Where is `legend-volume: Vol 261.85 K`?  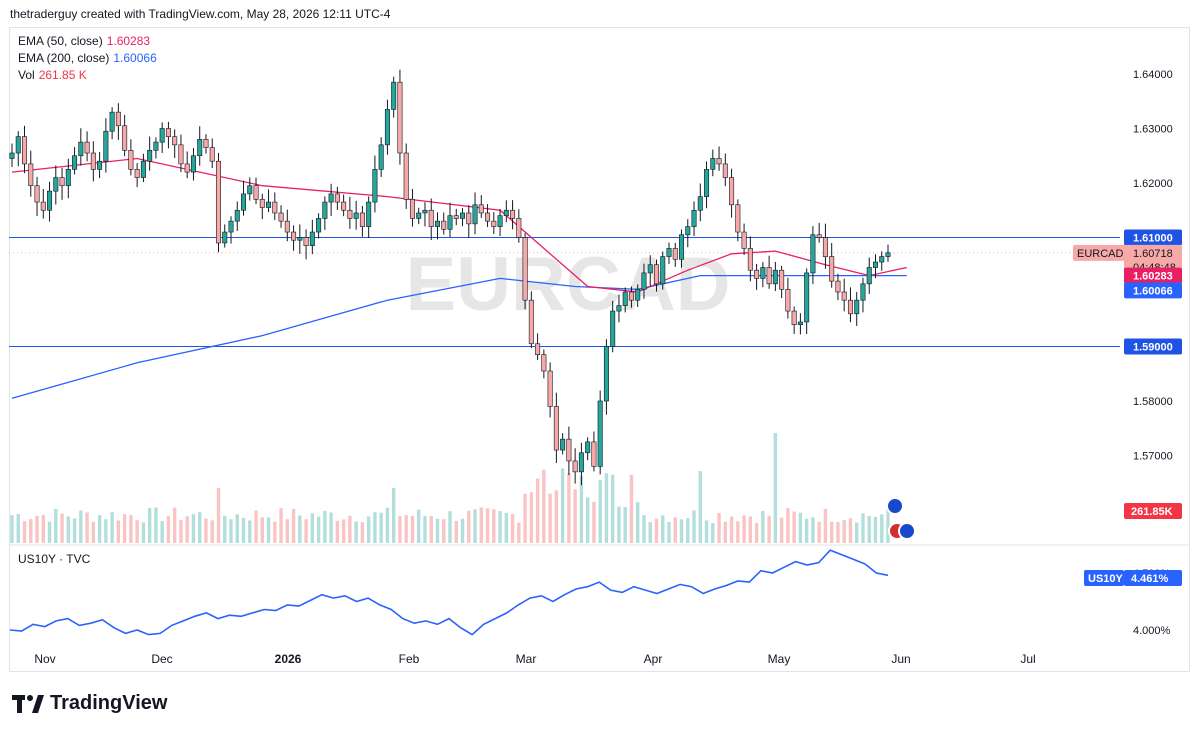 legend-volume: Vol 261.85 K is located at coordinates (52, 75).